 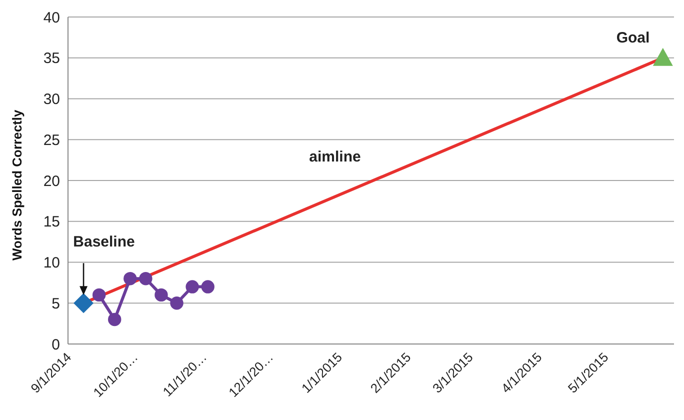 I want to click on y-tick-label: 35, so click(x=51, y=59).